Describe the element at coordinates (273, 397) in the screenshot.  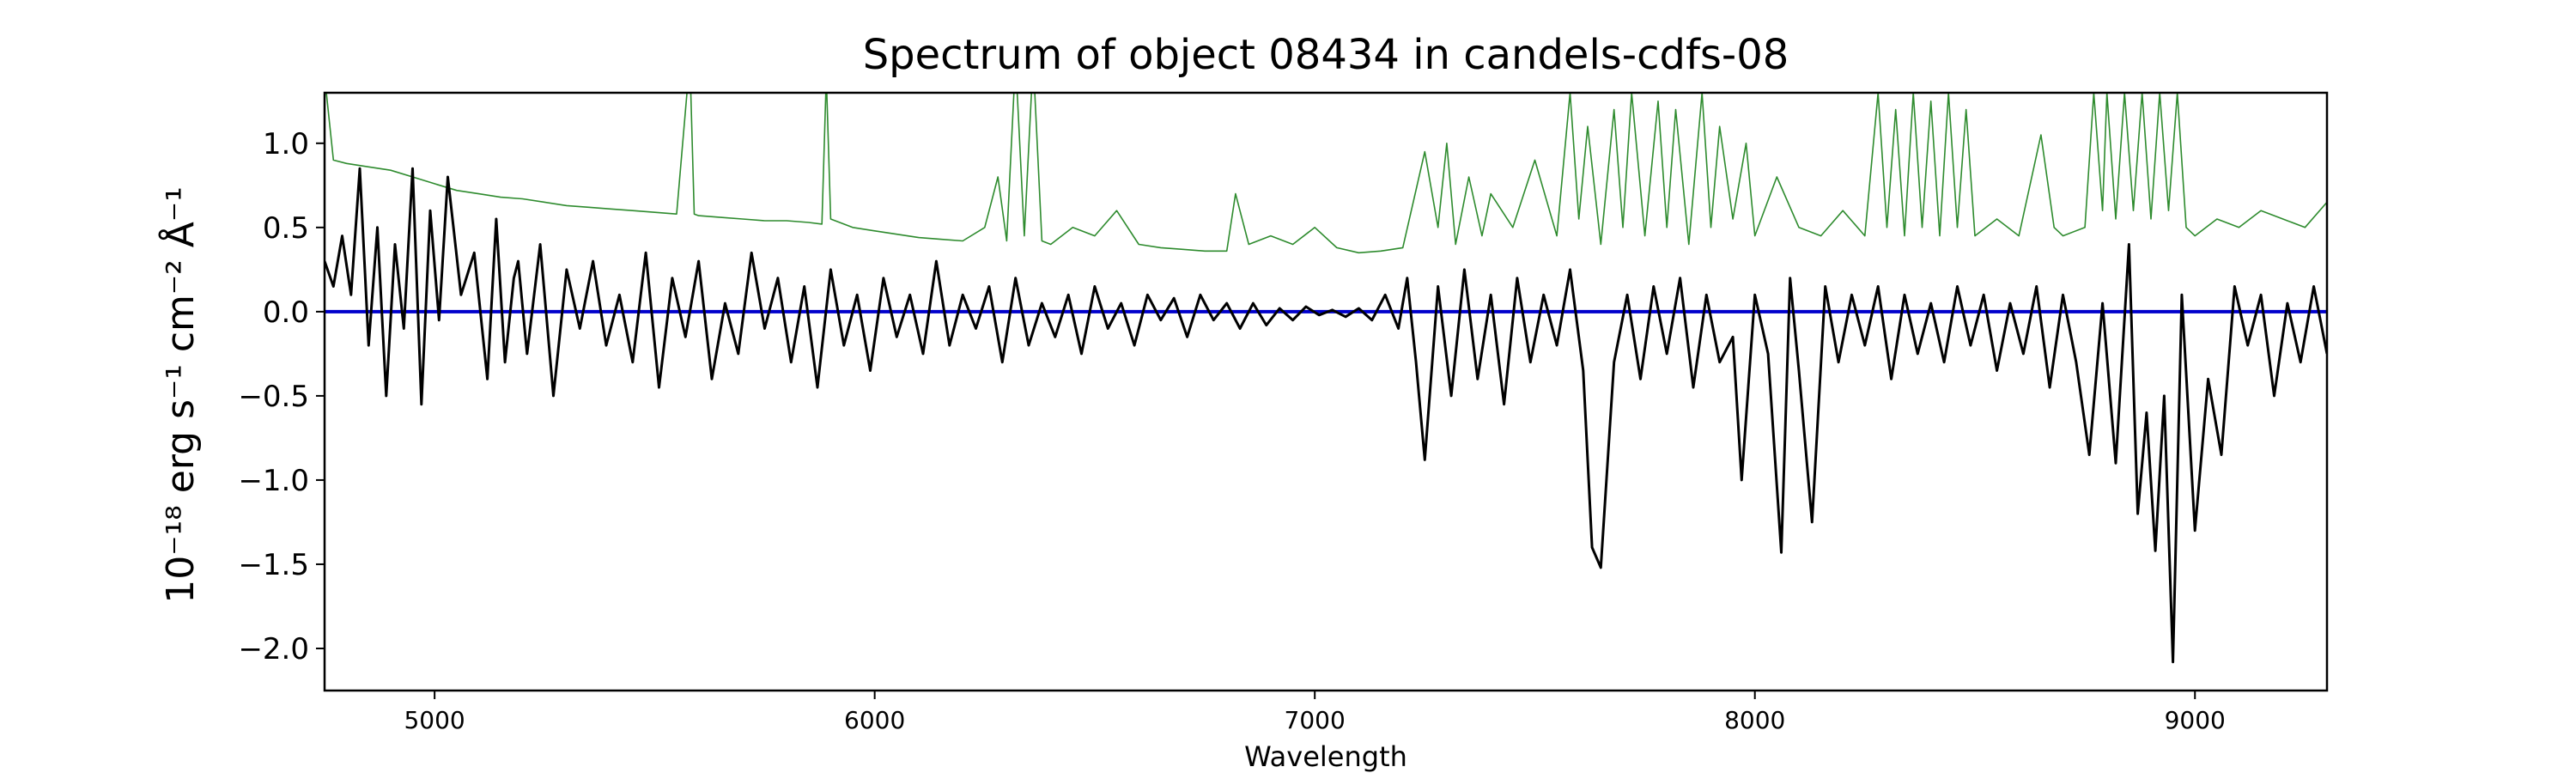
I see `y-tick-label: −0.5` at that location.